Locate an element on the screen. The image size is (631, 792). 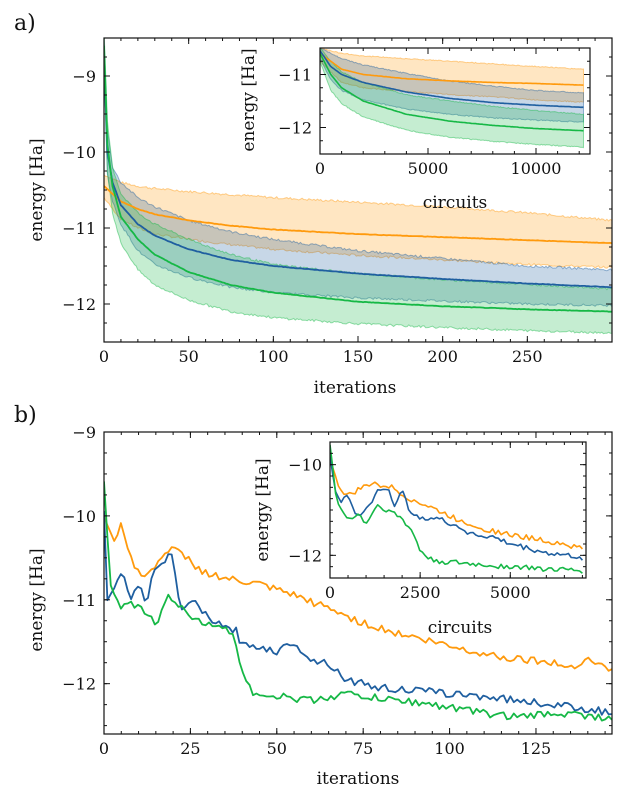
panel-a-xtick-label: 200 is located at coordinates (442, 356).